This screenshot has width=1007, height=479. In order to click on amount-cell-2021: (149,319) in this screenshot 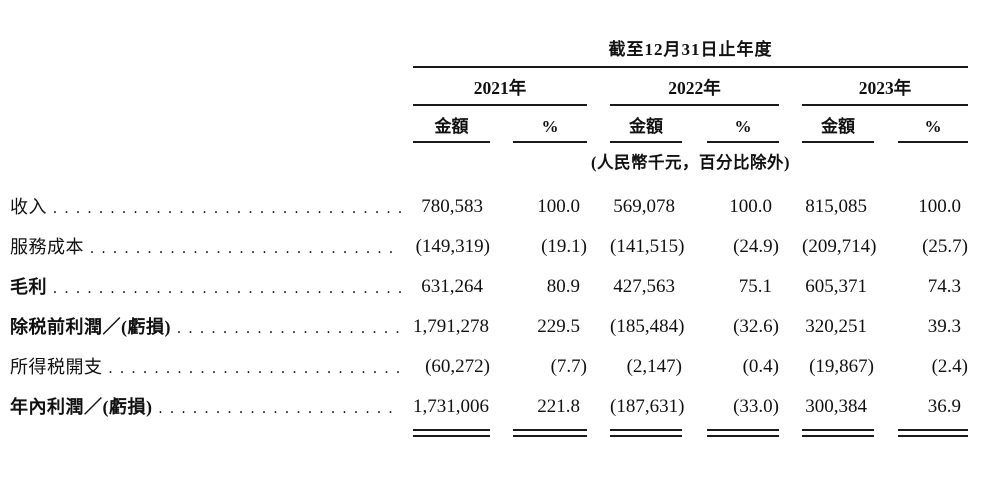, I will do `click(452, 246)`.